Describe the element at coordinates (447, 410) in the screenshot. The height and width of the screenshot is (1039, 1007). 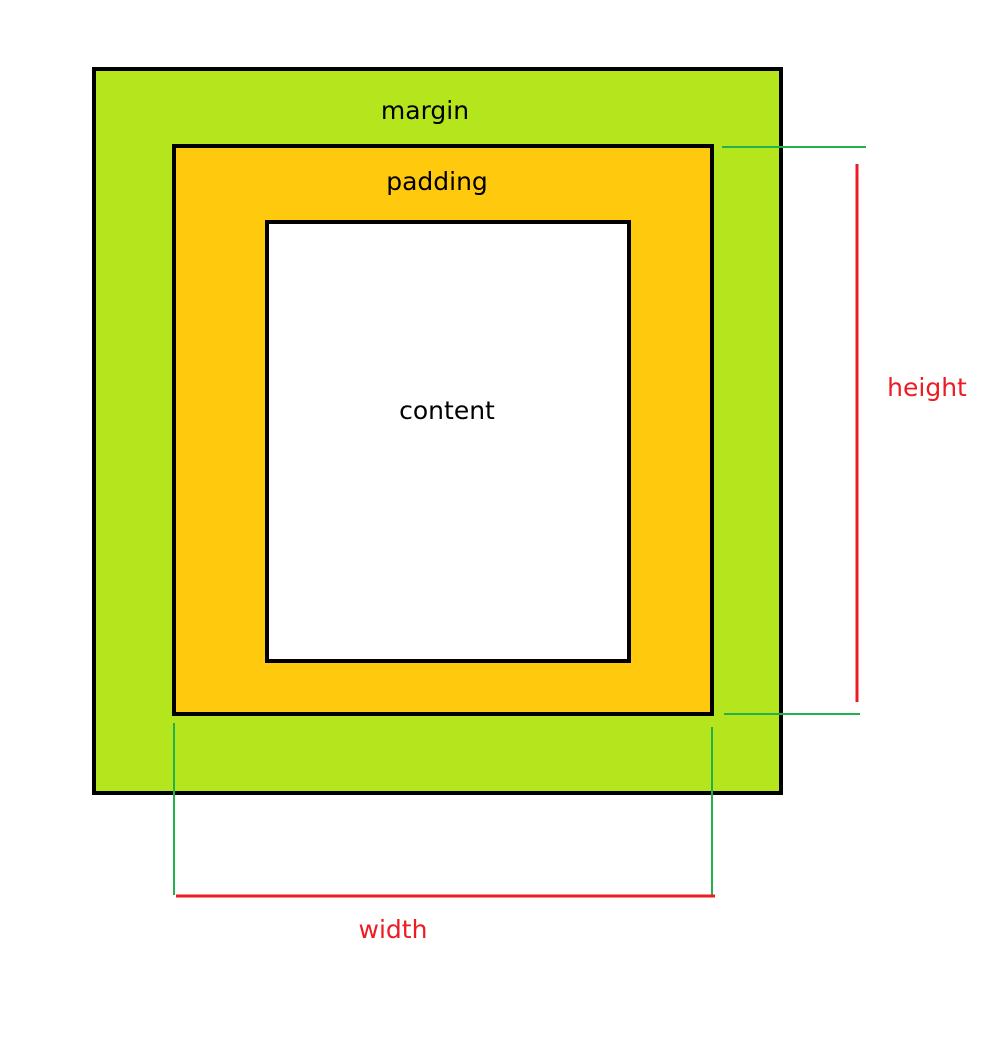
I see `content-label: content` at that location.